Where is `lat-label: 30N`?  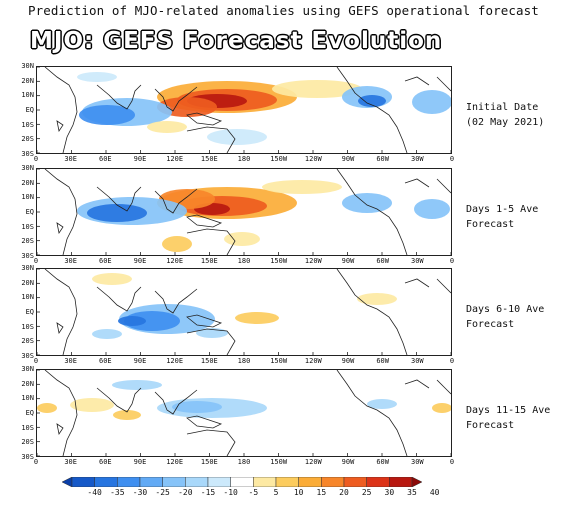
lat-label: 30N is located at coordinates (27, 66).